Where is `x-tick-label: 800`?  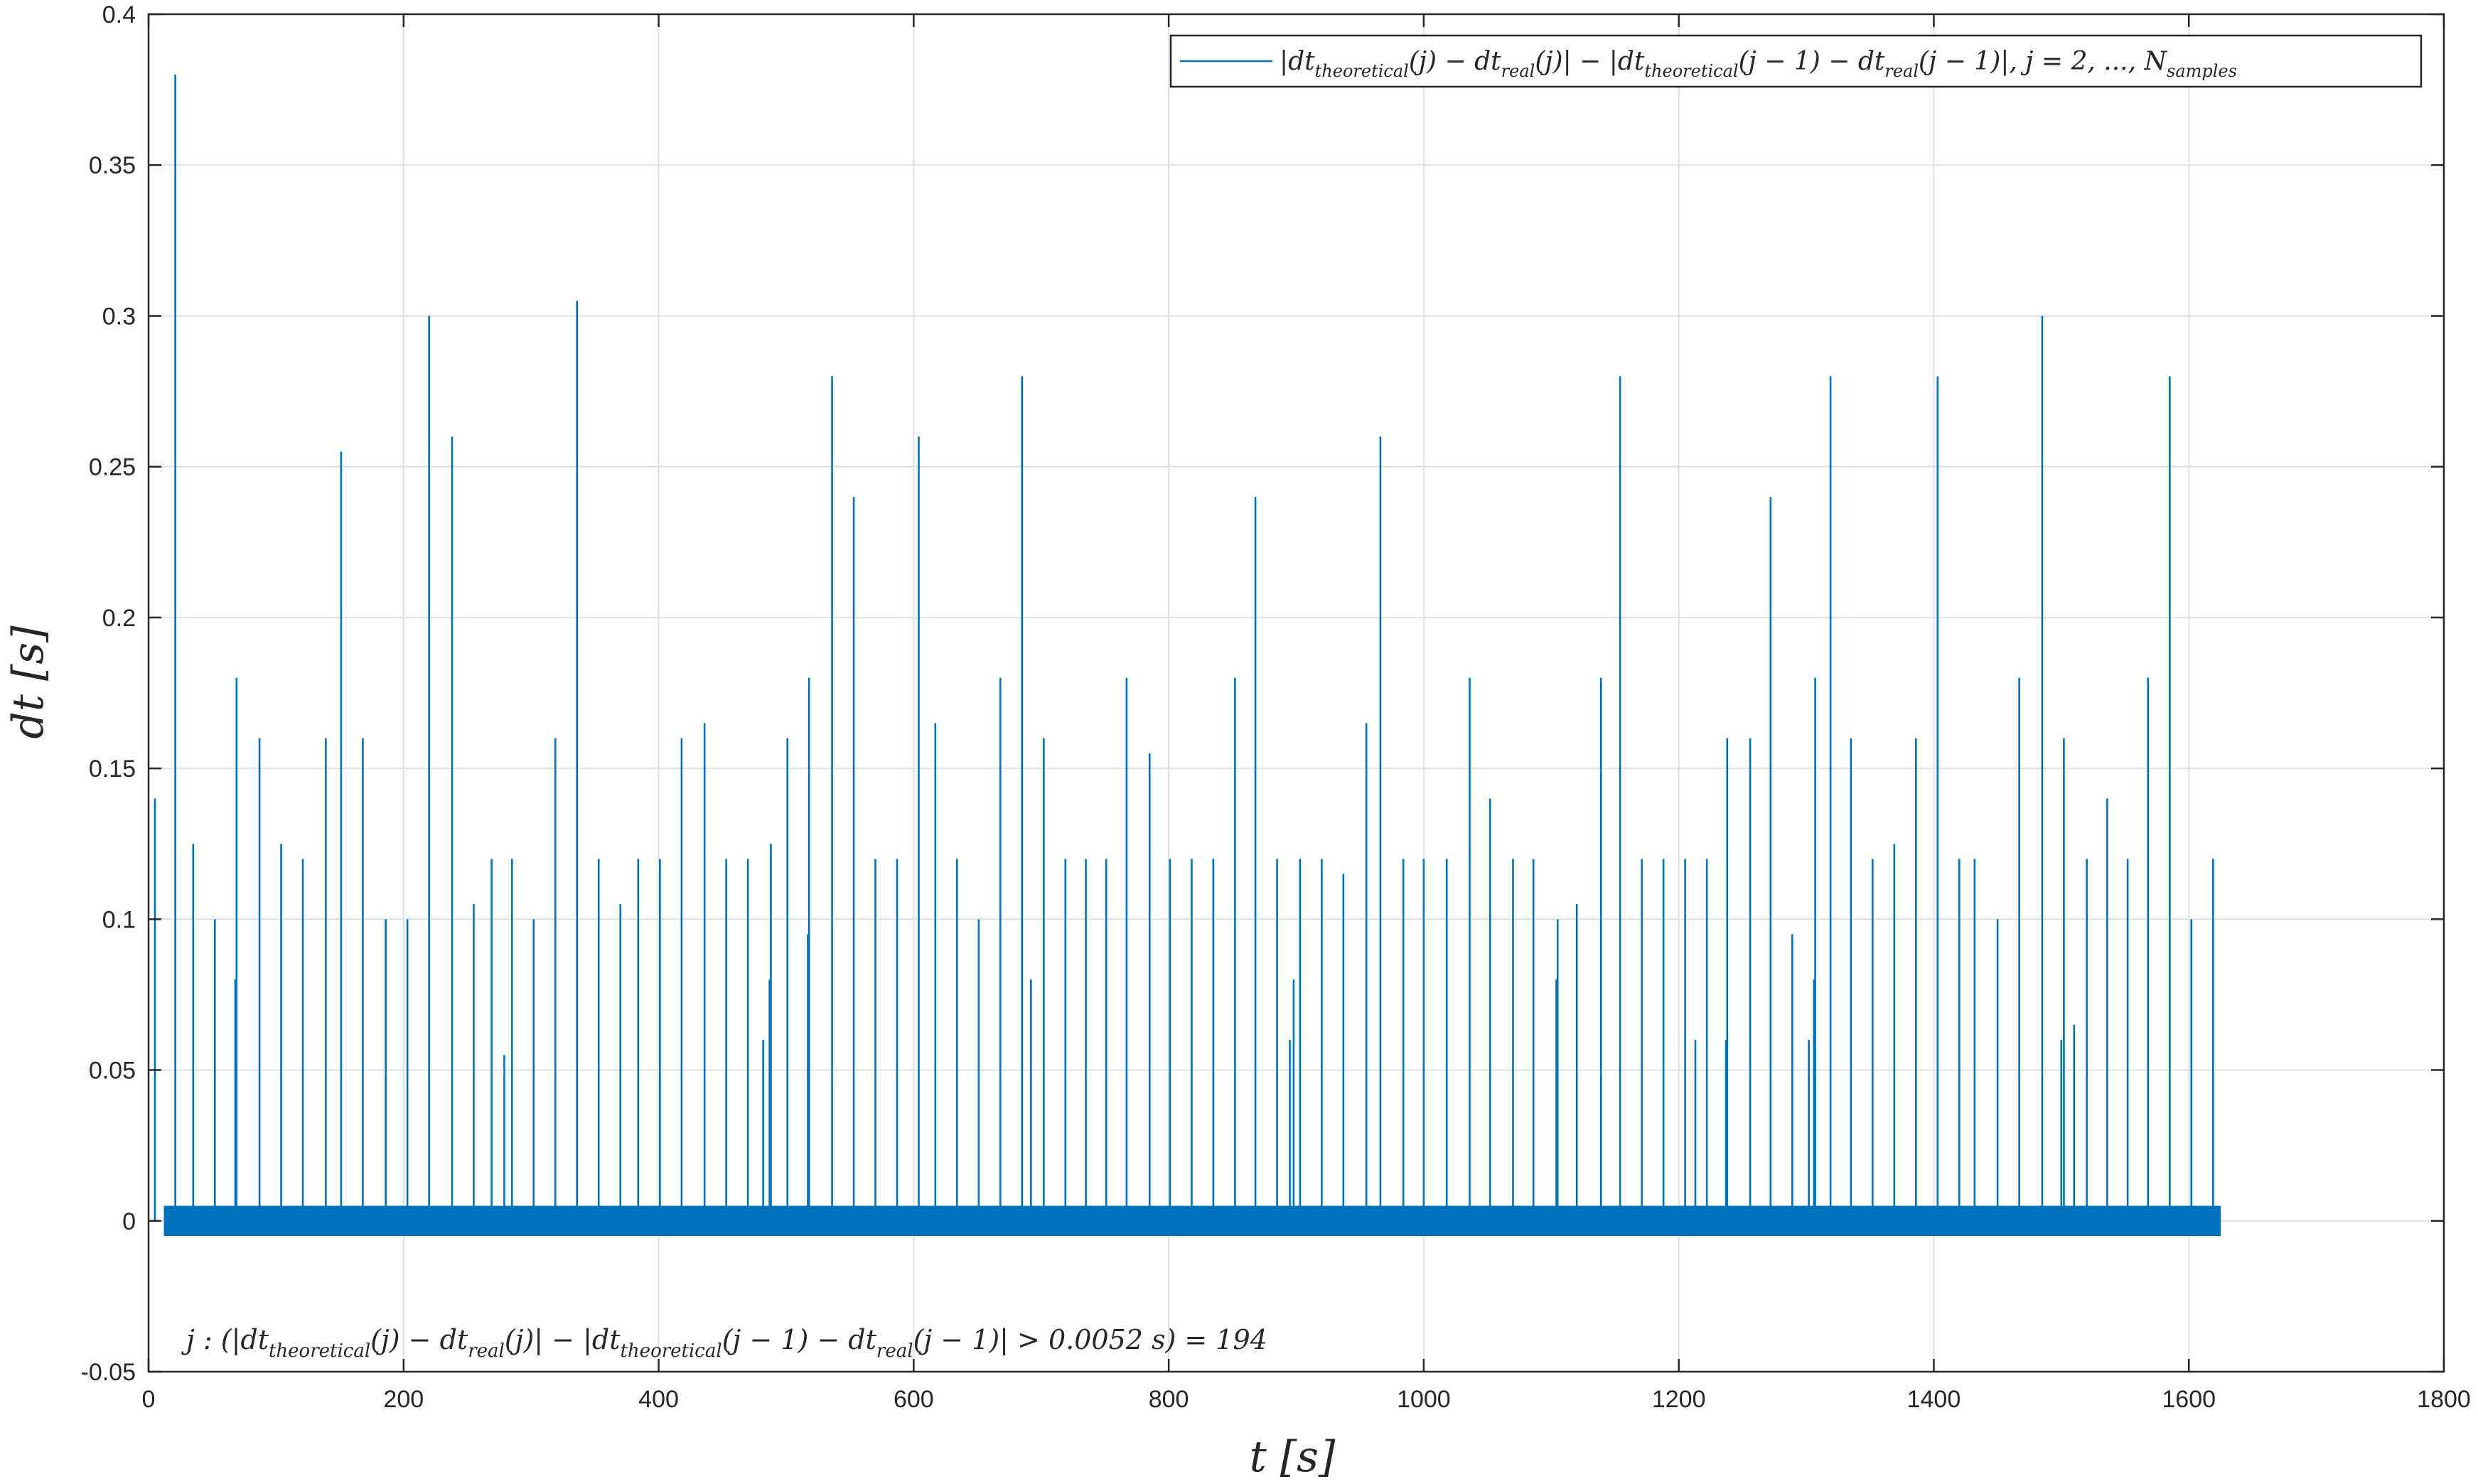 x-tick-label: 800 is located at coordinates (1169, 1399).